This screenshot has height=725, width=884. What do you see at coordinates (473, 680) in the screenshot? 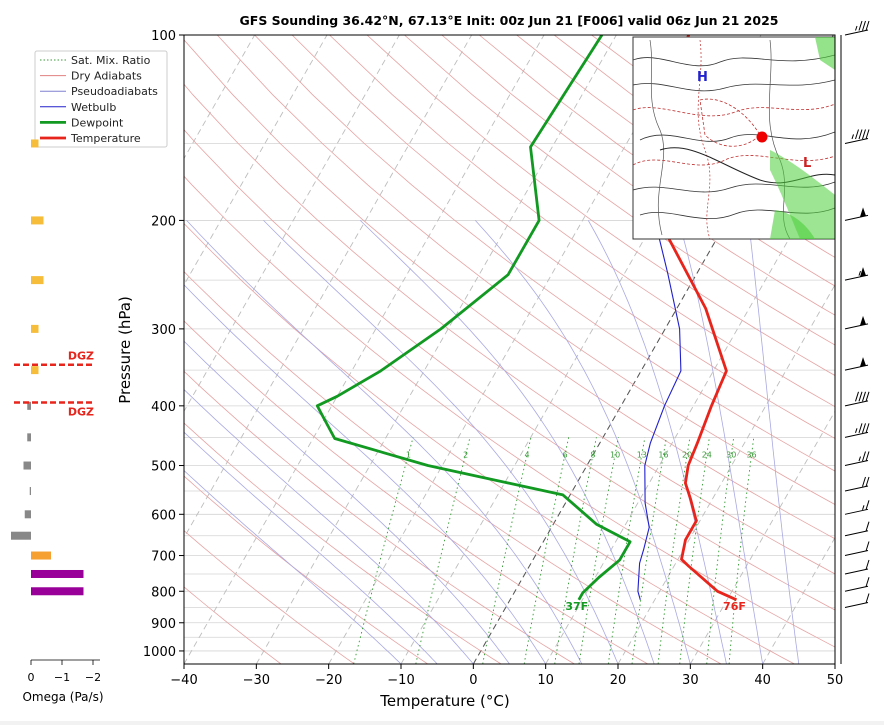
I see `x-tick-label: 0` at bounding box center [473, 680].